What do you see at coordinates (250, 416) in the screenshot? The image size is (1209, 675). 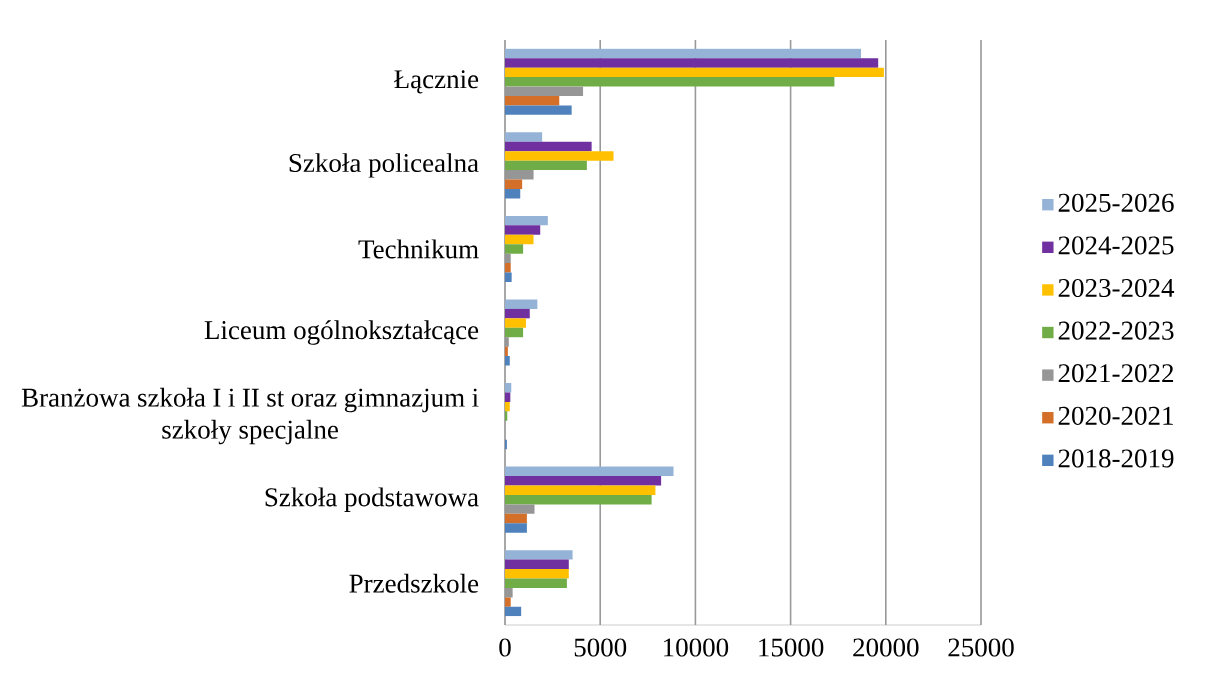 I see `y-tick-label: Branżowa szkoła I i II st oraz gimnazjum i szkoły specjalne` at bounding box center [250, 416].